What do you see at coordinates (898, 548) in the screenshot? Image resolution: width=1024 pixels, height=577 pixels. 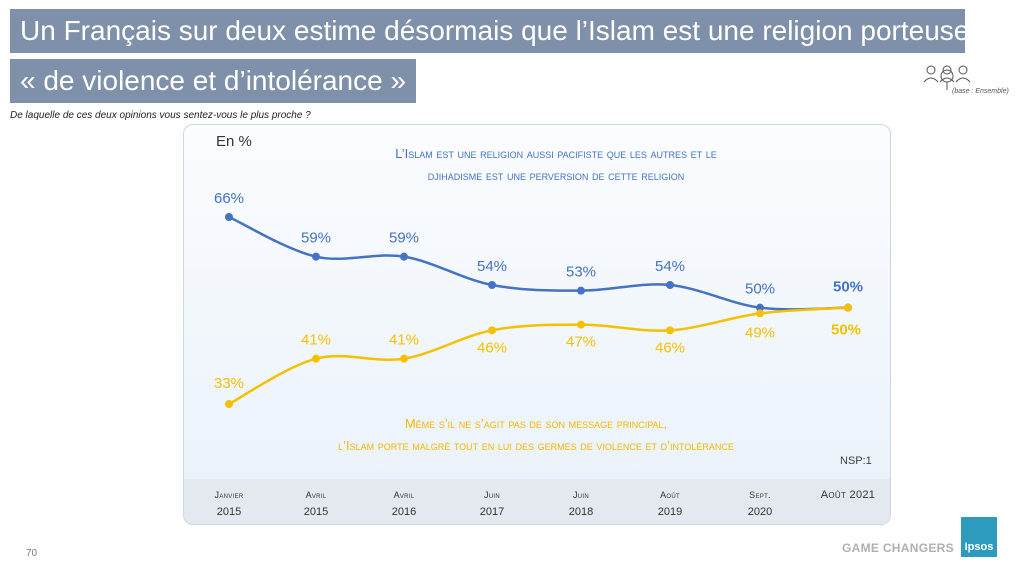 I see `footer-tagline: GAME CHANGERS` at bounding box center [898, 548].